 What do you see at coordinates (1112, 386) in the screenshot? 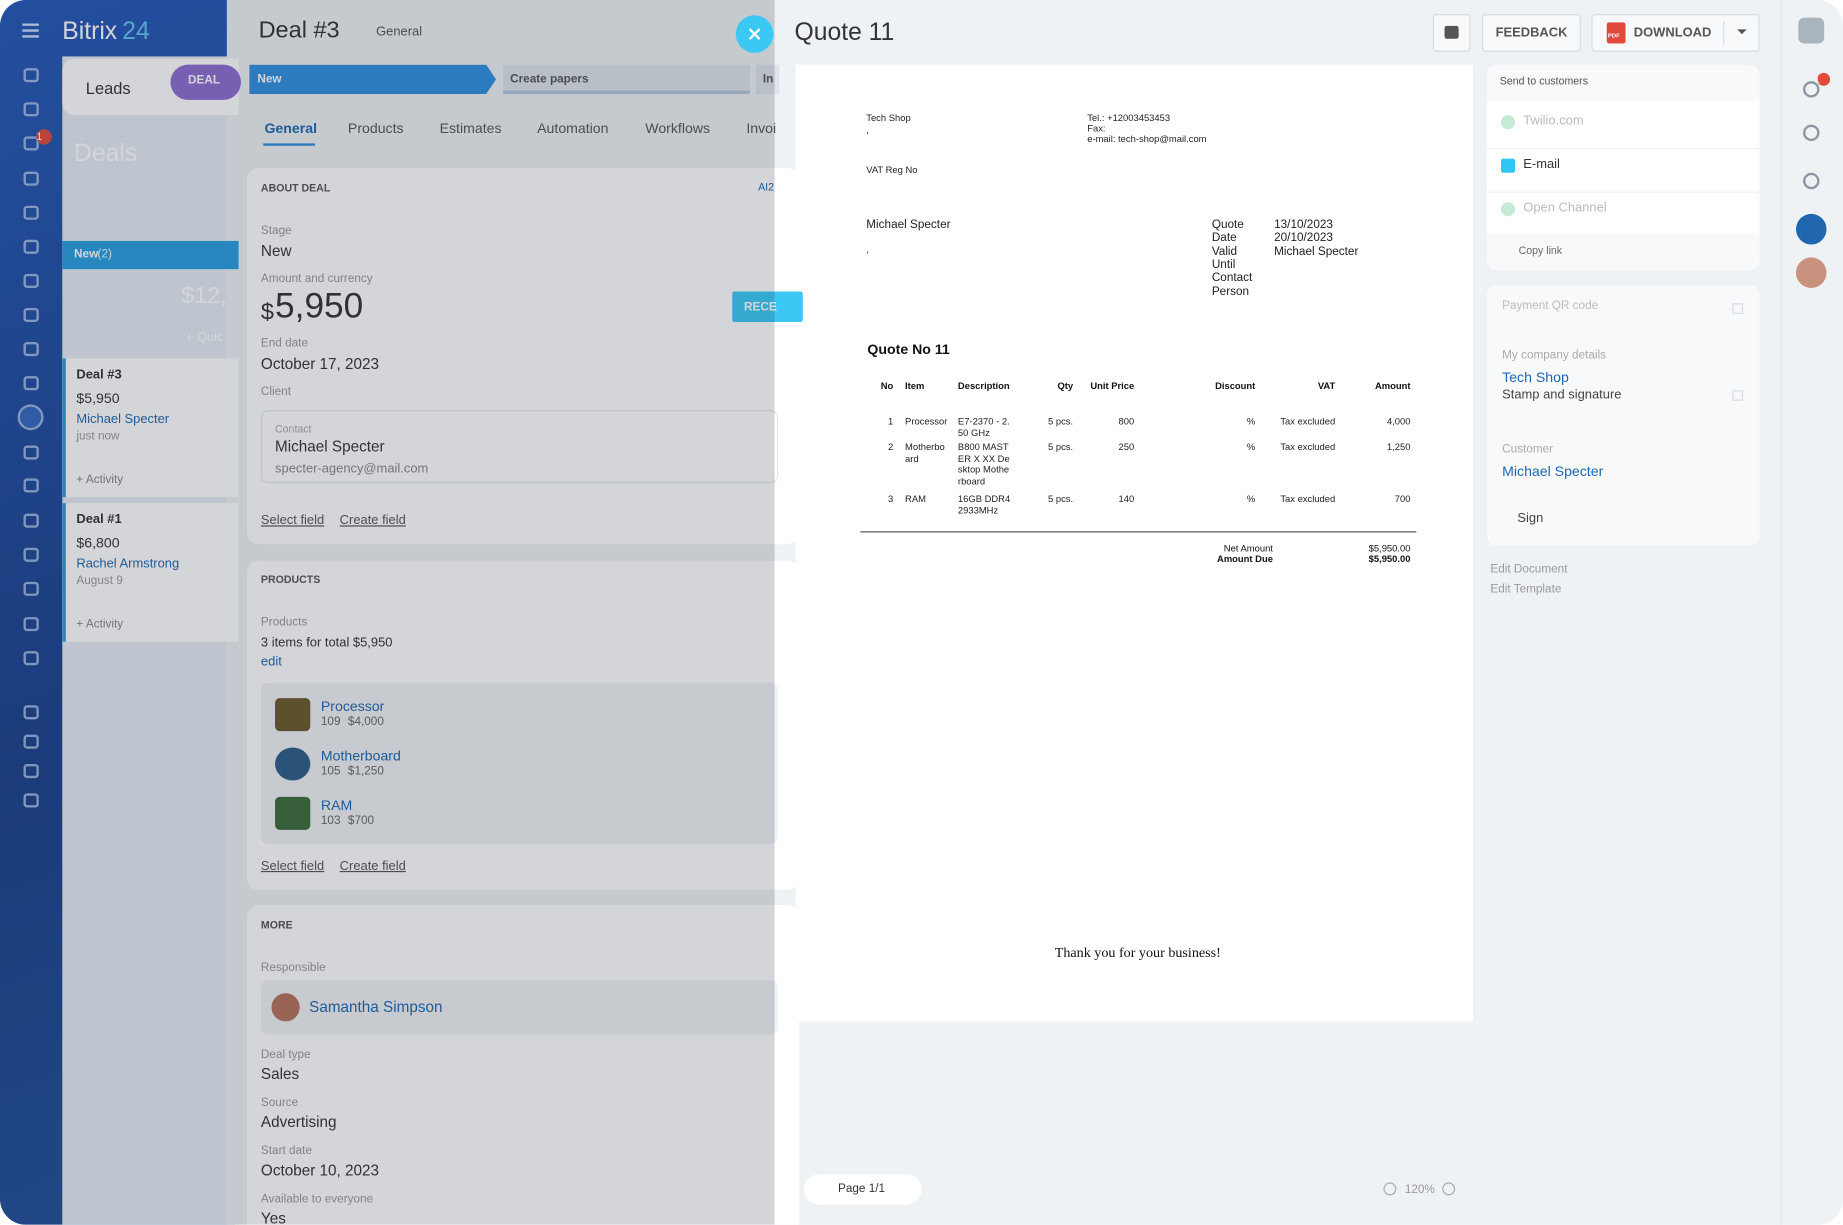
I see `doc-col-header: Unit Price` at bounding box center [1112, 386].